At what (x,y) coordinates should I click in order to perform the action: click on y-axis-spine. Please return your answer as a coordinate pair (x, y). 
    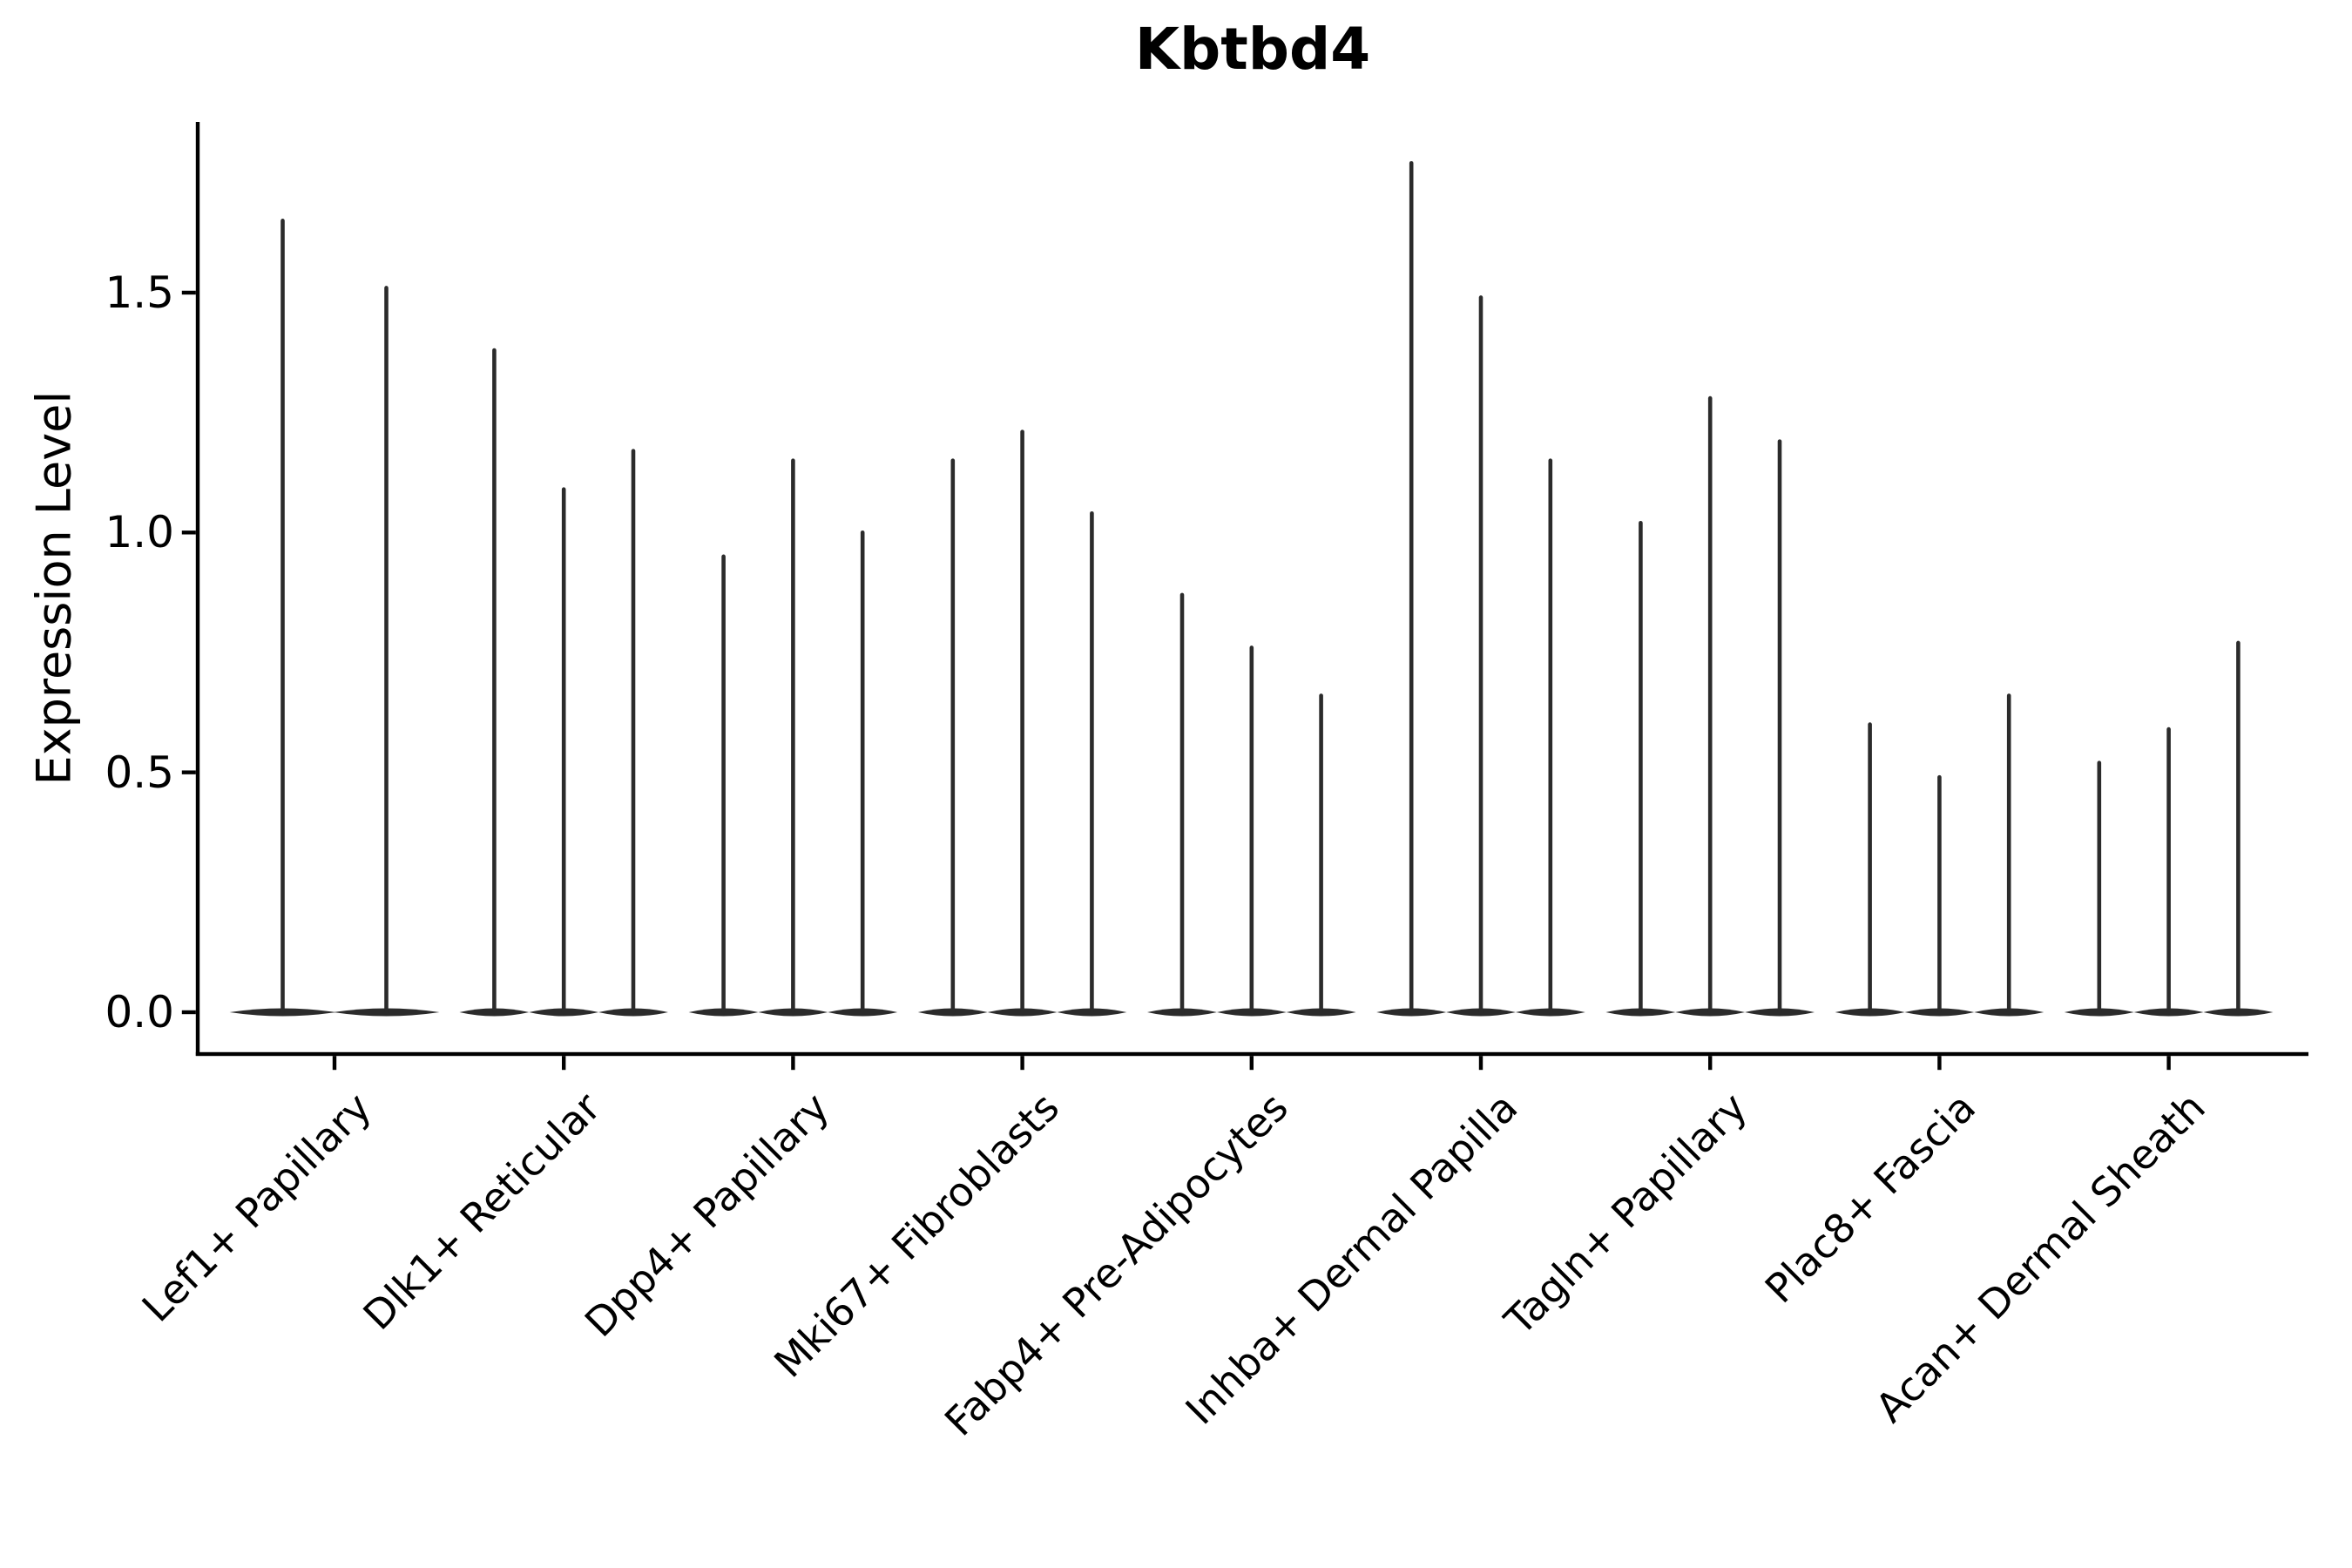
    Looking at the image, I should click on (198, 589).